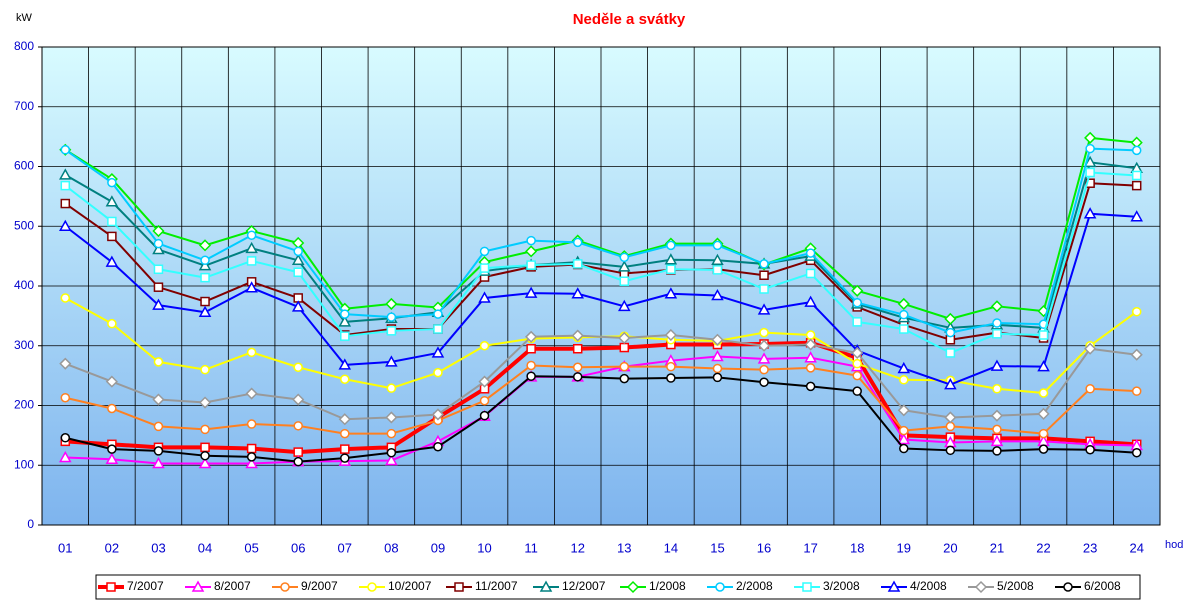 The height and width of the screenshot is (608, 1183). I want to click on x-tick-label: 13, so click(624, 547).